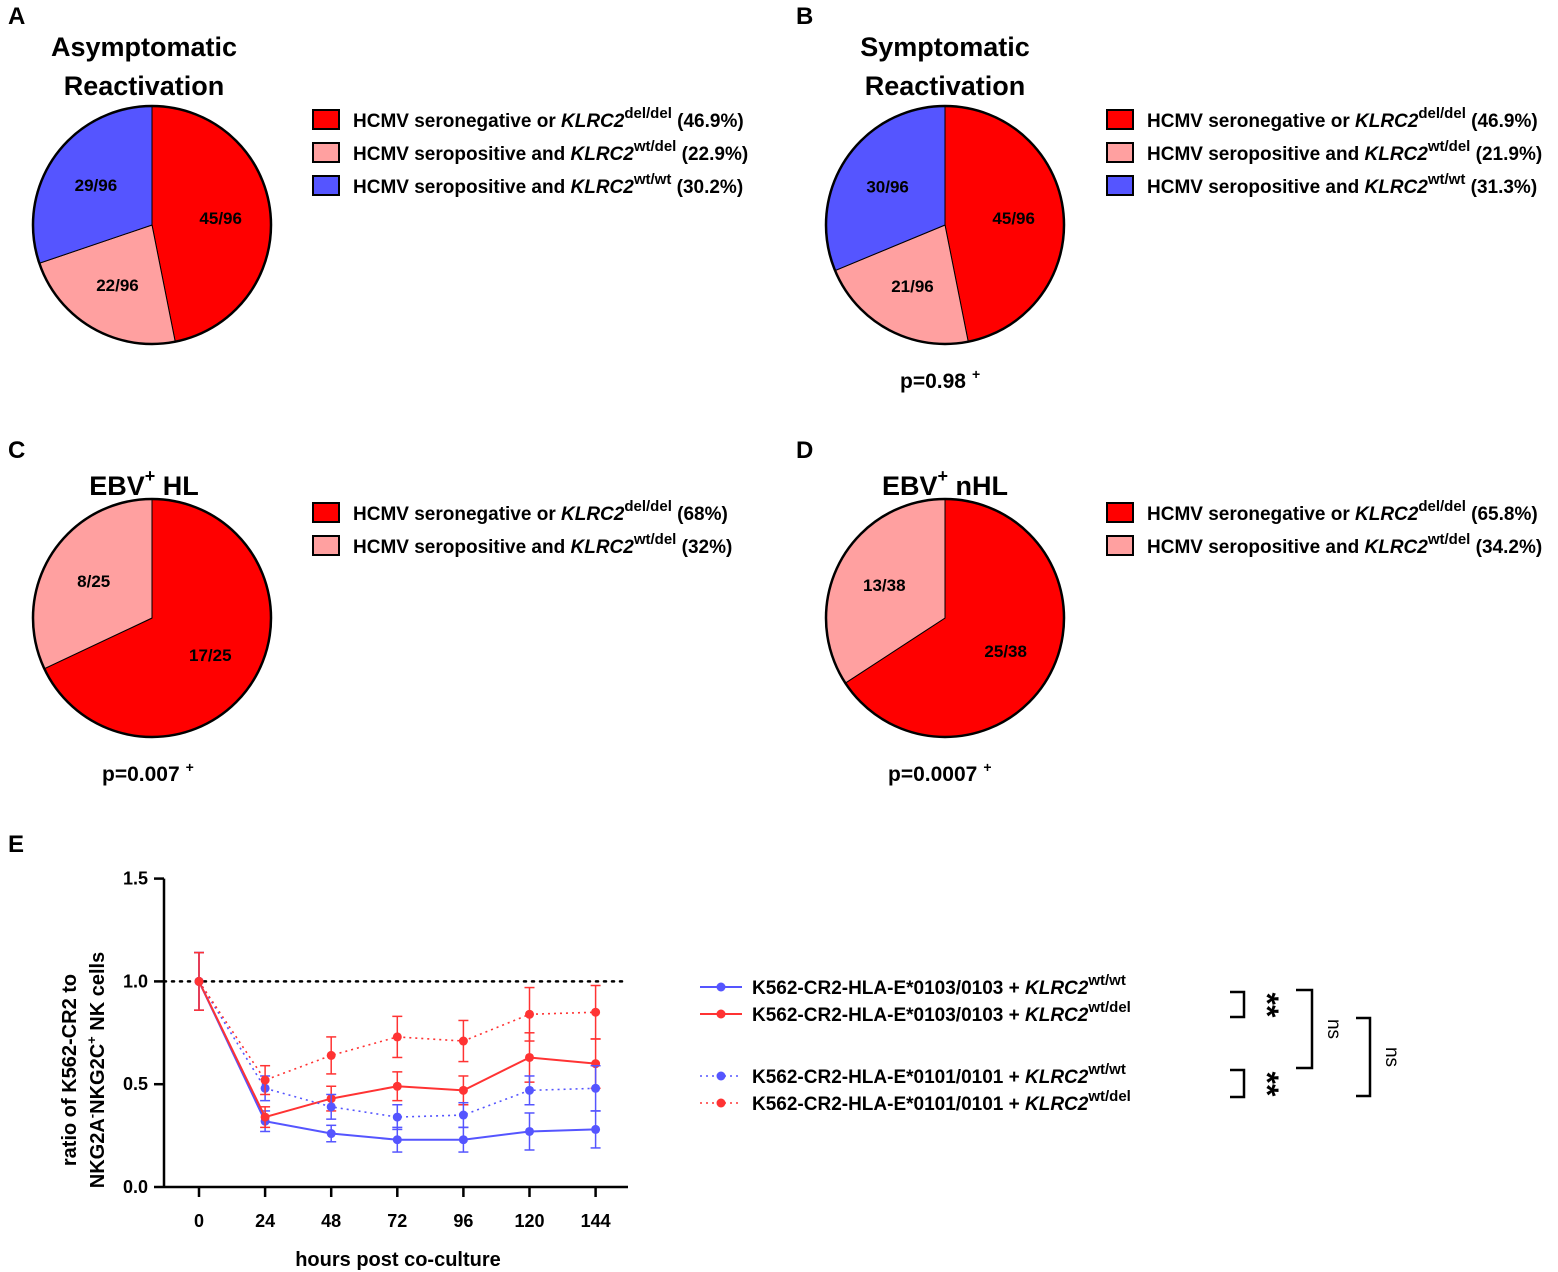 The width and height of the screenshot is (1558, 1272). Describe the element at coordinates (397, 1221) in the screenshot. I see `x-tick-label: 72` at that location.